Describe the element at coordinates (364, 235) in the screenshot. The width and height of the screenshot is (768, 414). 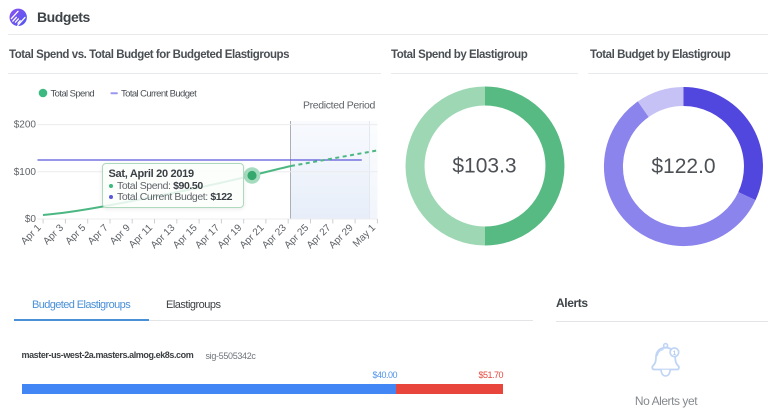
I see `svg-text: May 1` at that location.